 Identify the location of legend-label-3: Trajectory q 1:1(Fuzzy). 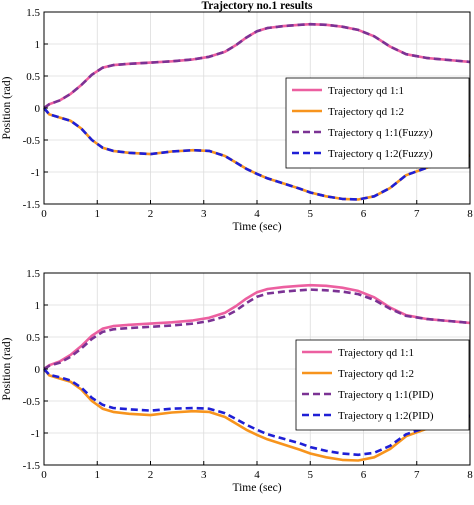
(380, 133).